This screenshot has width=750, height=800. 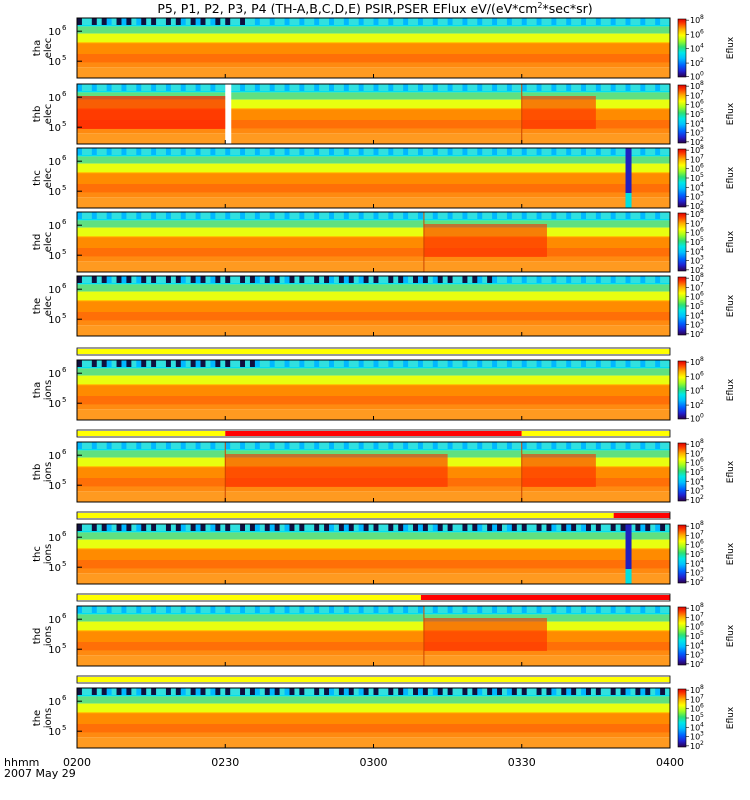 I want to click on event-region, so click(x=485, y=240).